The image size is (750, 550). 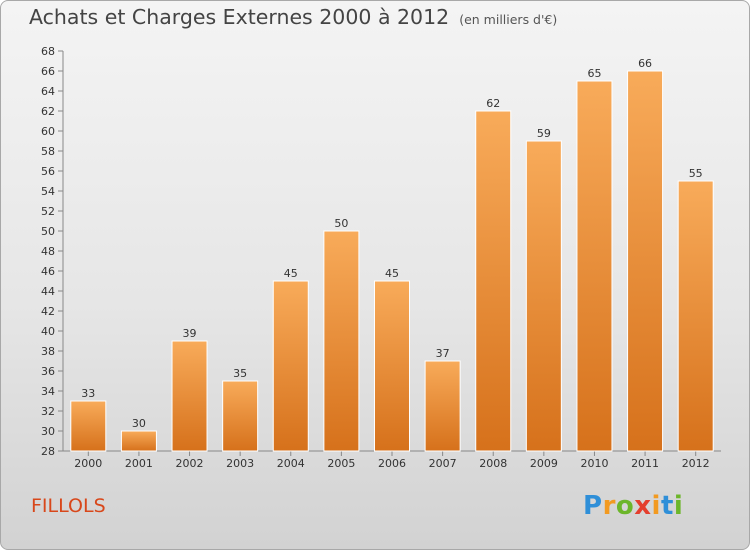 What do you see at coordinates (139, 463) in the screenshot?
I see `x-tick-label-2001: 2001` at bounding box center [139, 463].